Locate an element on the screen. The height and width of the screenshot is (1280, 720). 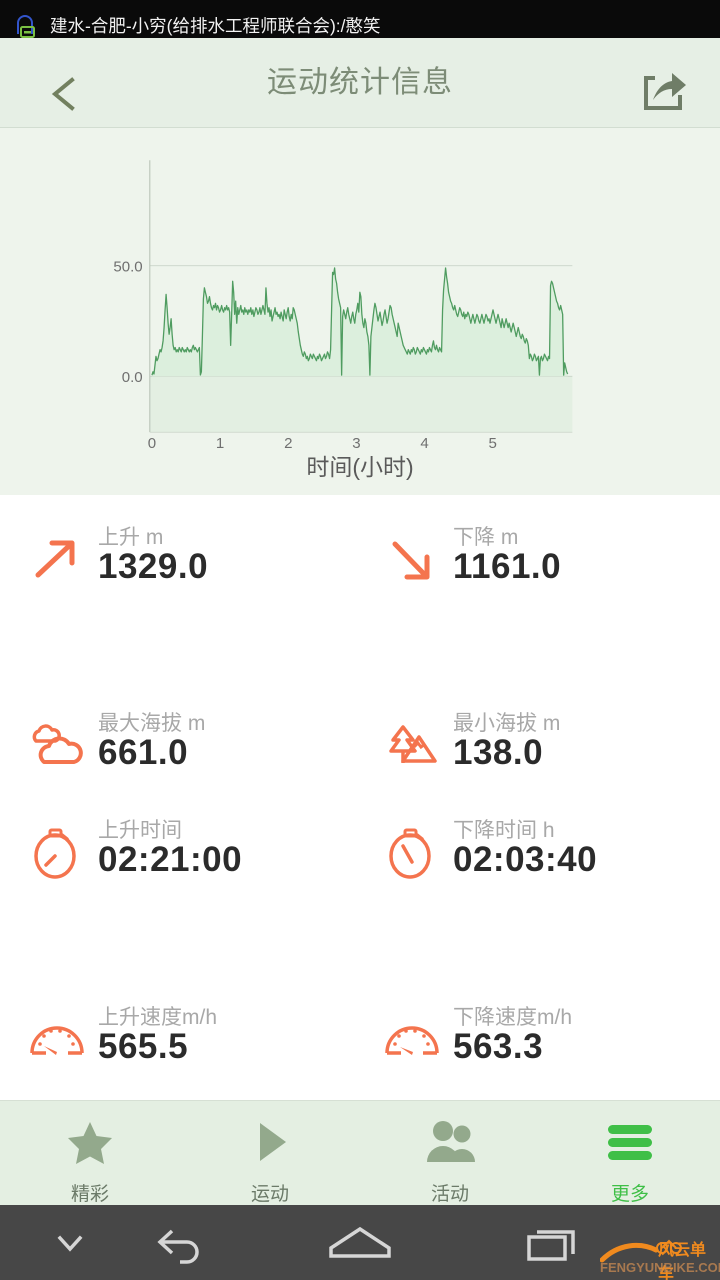
stat-value: 02:03:40 is located at coordinates (525, 859).